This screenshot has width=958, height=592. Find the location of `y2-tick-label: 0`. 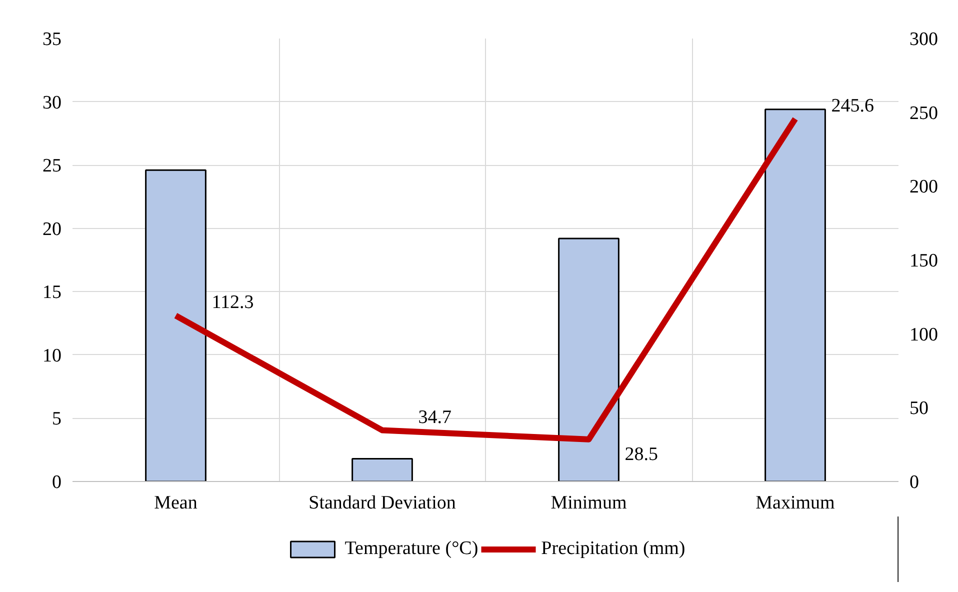

y2-tick-label: 0 is located at coordinates (914, 482).